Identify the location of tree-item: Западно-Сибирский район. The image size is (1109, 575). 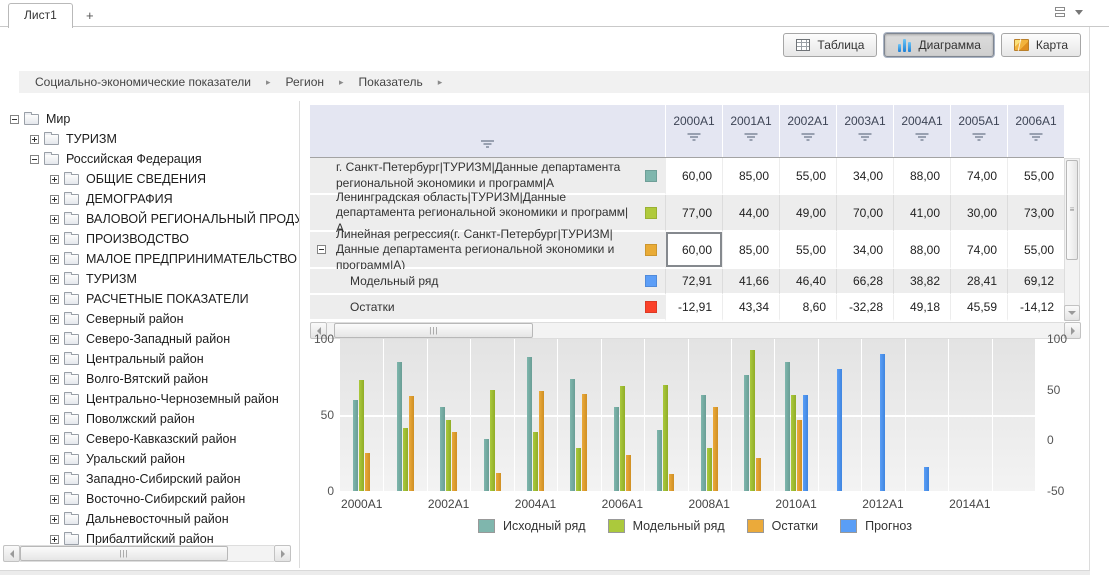
(154, 479).